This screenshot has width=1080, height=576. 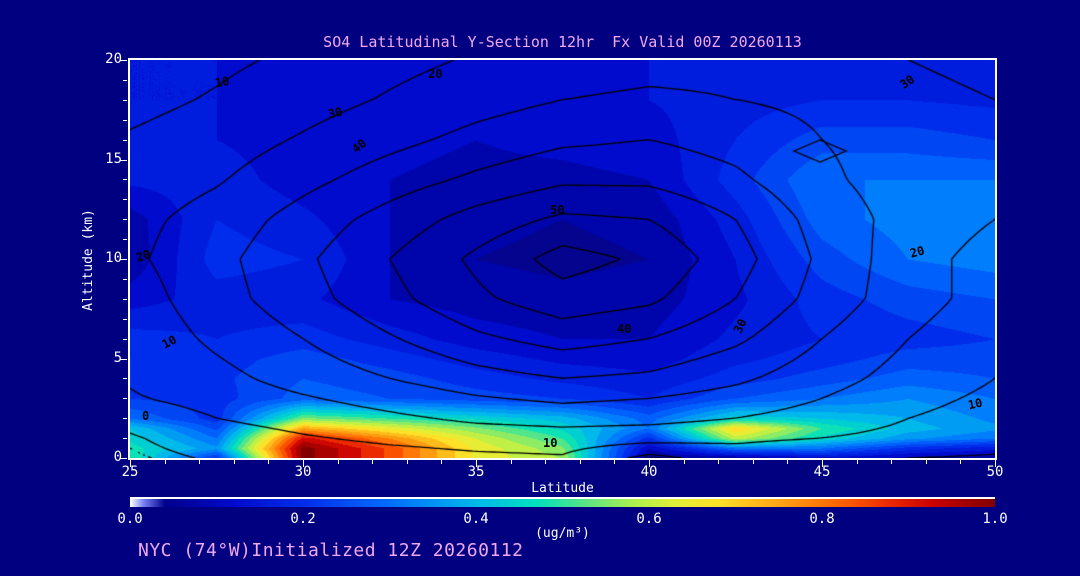 I want to click on init-info-label: NYC (74°W)Initialized 12Z 20260112, so click(x=331, y=550).